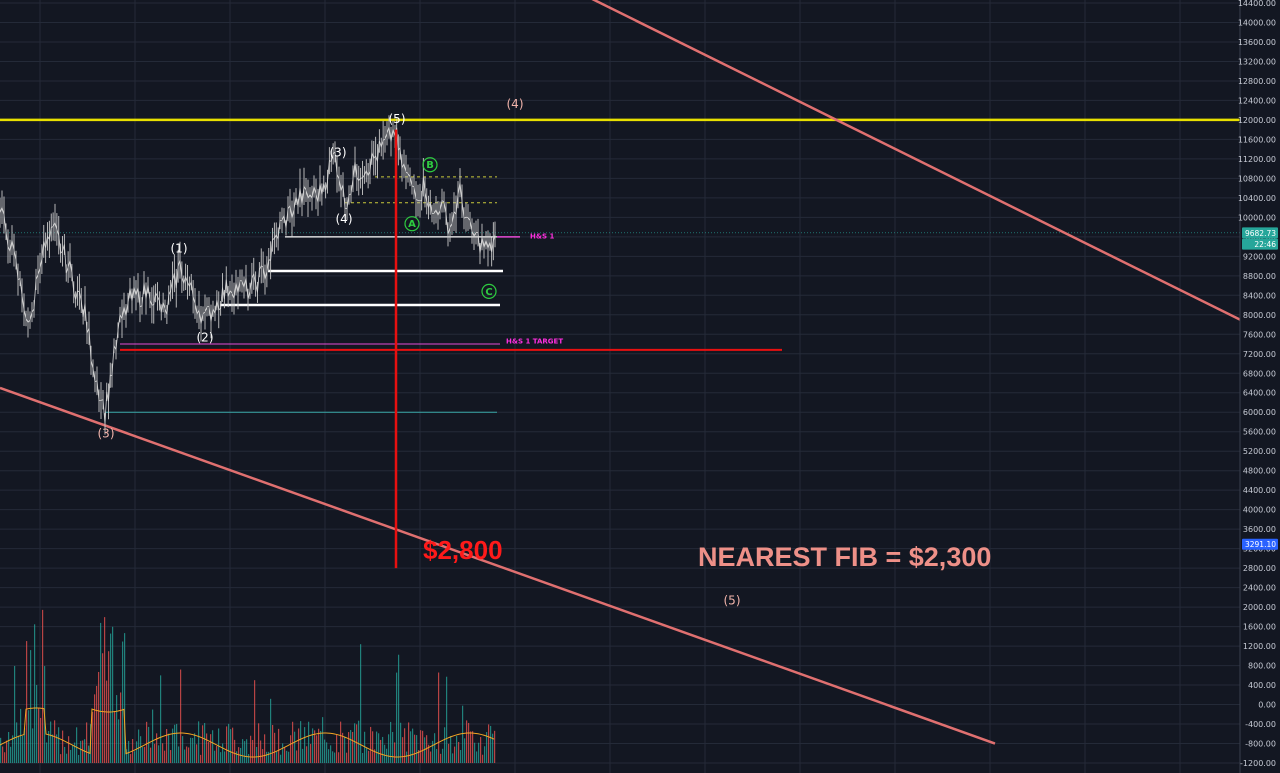  I want to click on price-badge-label: 9682.73, so click(1260, 233).